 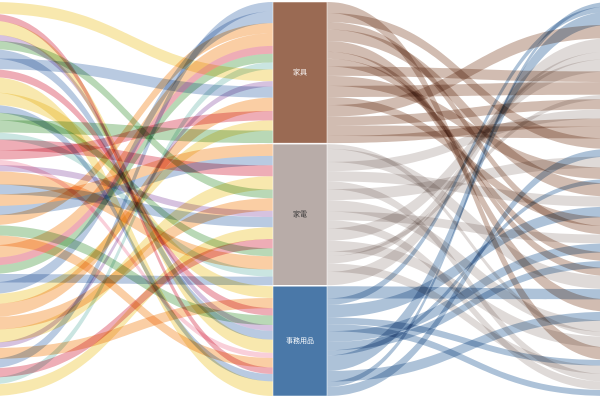 I want to click on node-furniture, so click(x=300, y=72).